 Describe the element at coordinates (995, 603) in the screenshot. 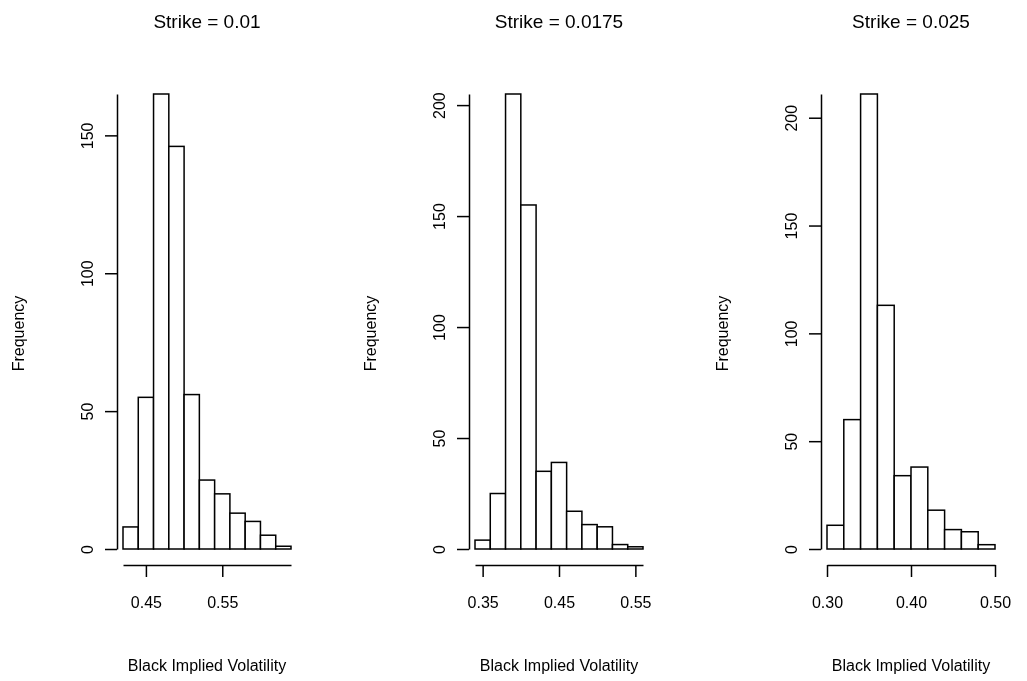

I see `x-tick-label: 0.50` at that location.